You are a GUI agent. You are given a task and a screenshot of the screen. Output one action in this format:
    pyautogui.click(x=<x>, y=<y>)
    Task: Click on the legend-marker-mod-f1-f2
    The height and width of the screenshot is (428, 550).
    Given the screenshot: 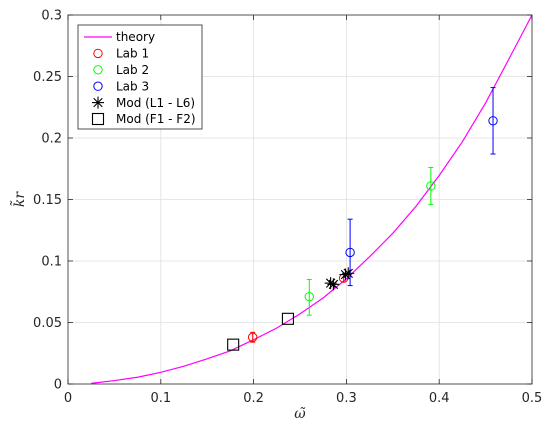 What is the action you would take?
    pyautogui.click(x=98, y=119)
    